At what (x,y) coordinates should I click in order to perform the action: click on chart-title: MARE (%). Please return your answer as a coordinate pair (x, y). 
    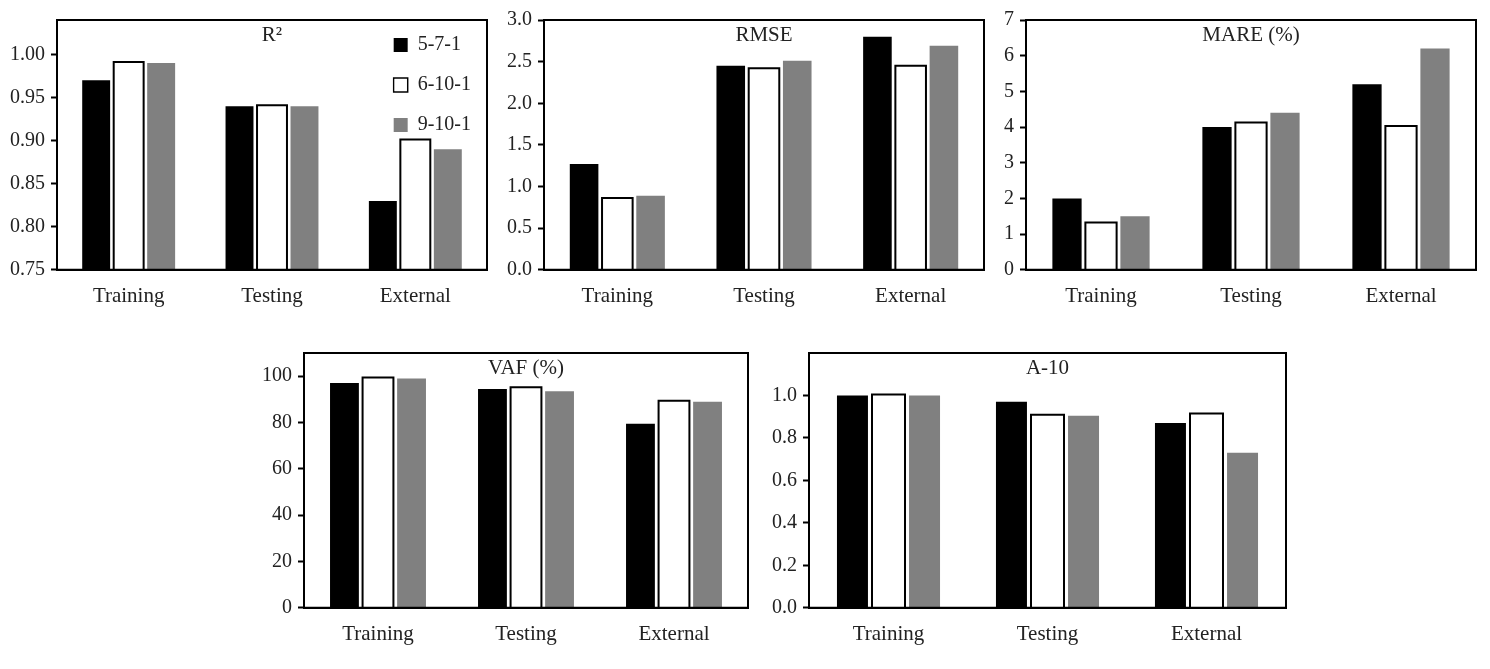
    Looking at the image, I should click on (1251, 34).